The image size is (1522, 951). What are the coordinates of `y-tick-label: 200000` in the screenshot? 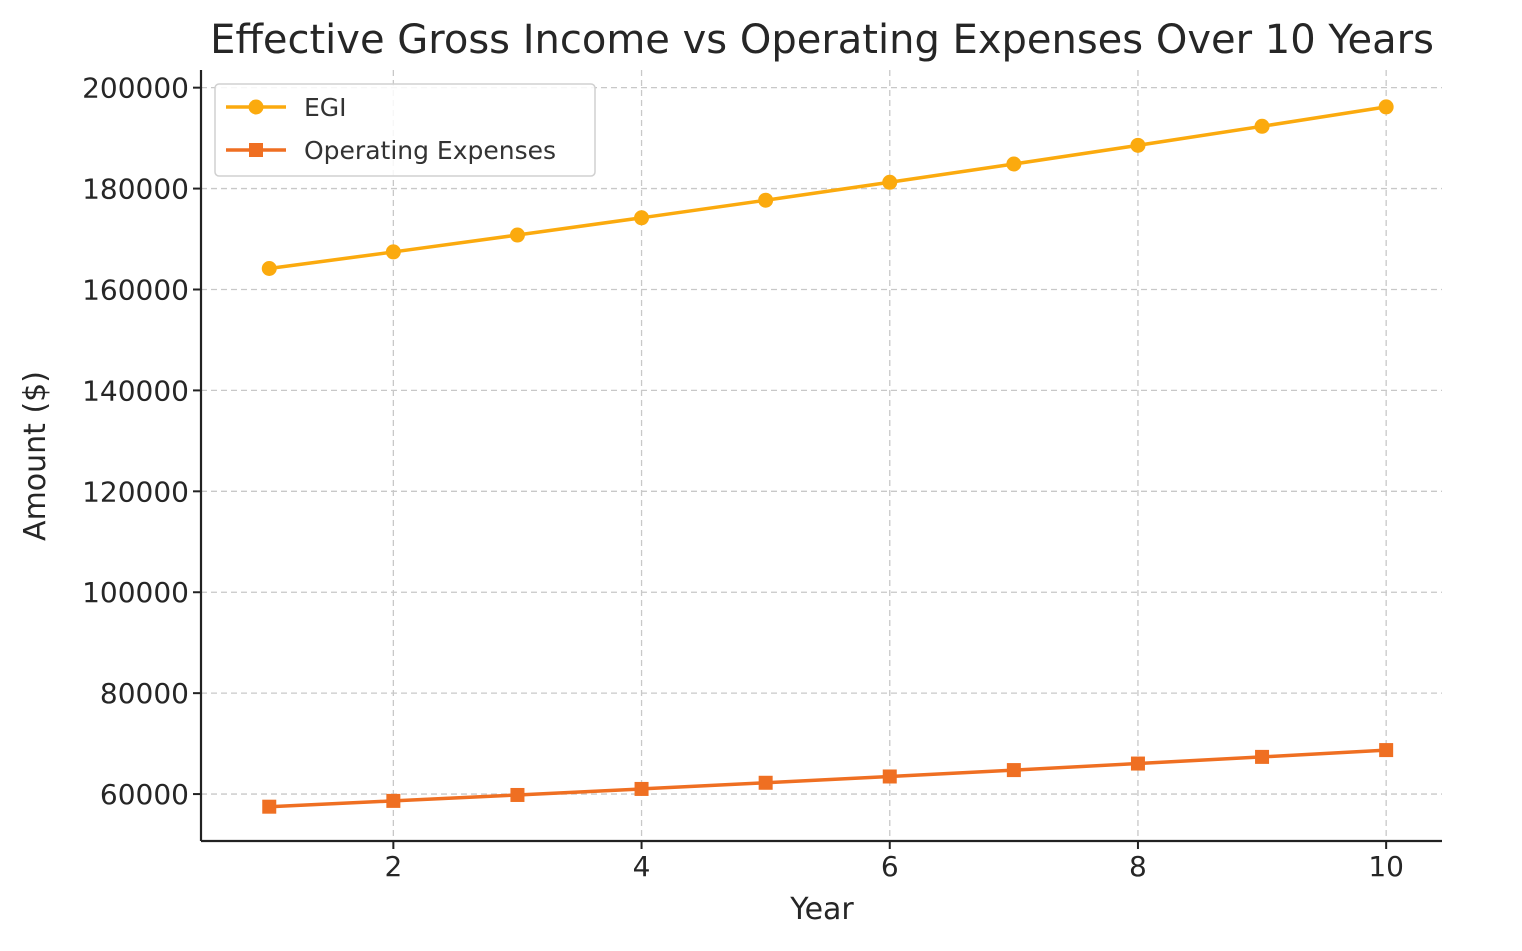 It's located at (135, 88).